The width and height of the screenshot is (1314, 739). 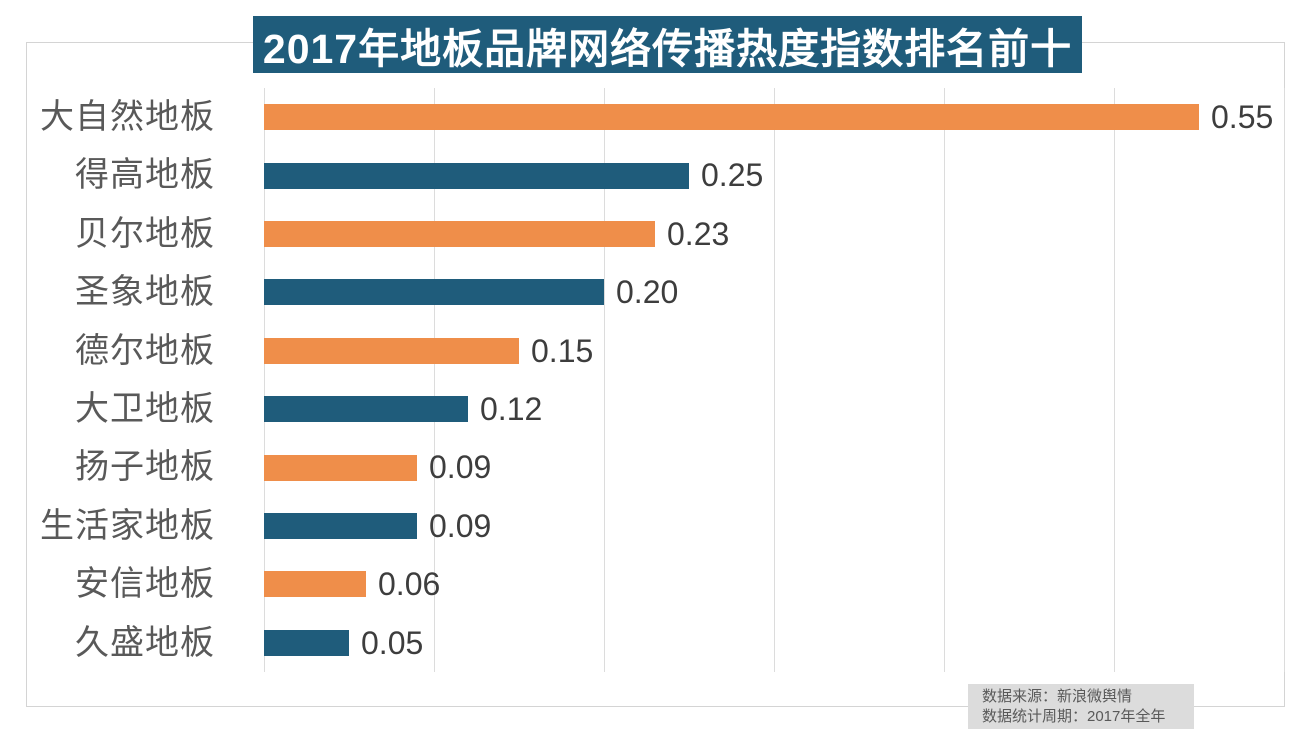 What do you see at coordinates (145, 584) in the screenshot?
I see `category-label: 安信地板` at bounding box center [145, 584].